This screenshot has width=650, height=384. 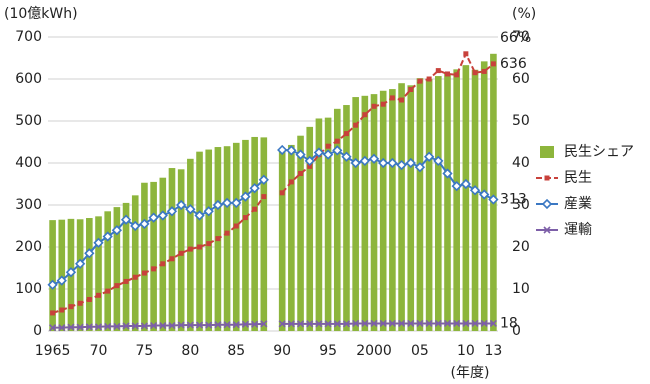 I want to click on y2-axis-label: (%), so click(x=524, y=14).